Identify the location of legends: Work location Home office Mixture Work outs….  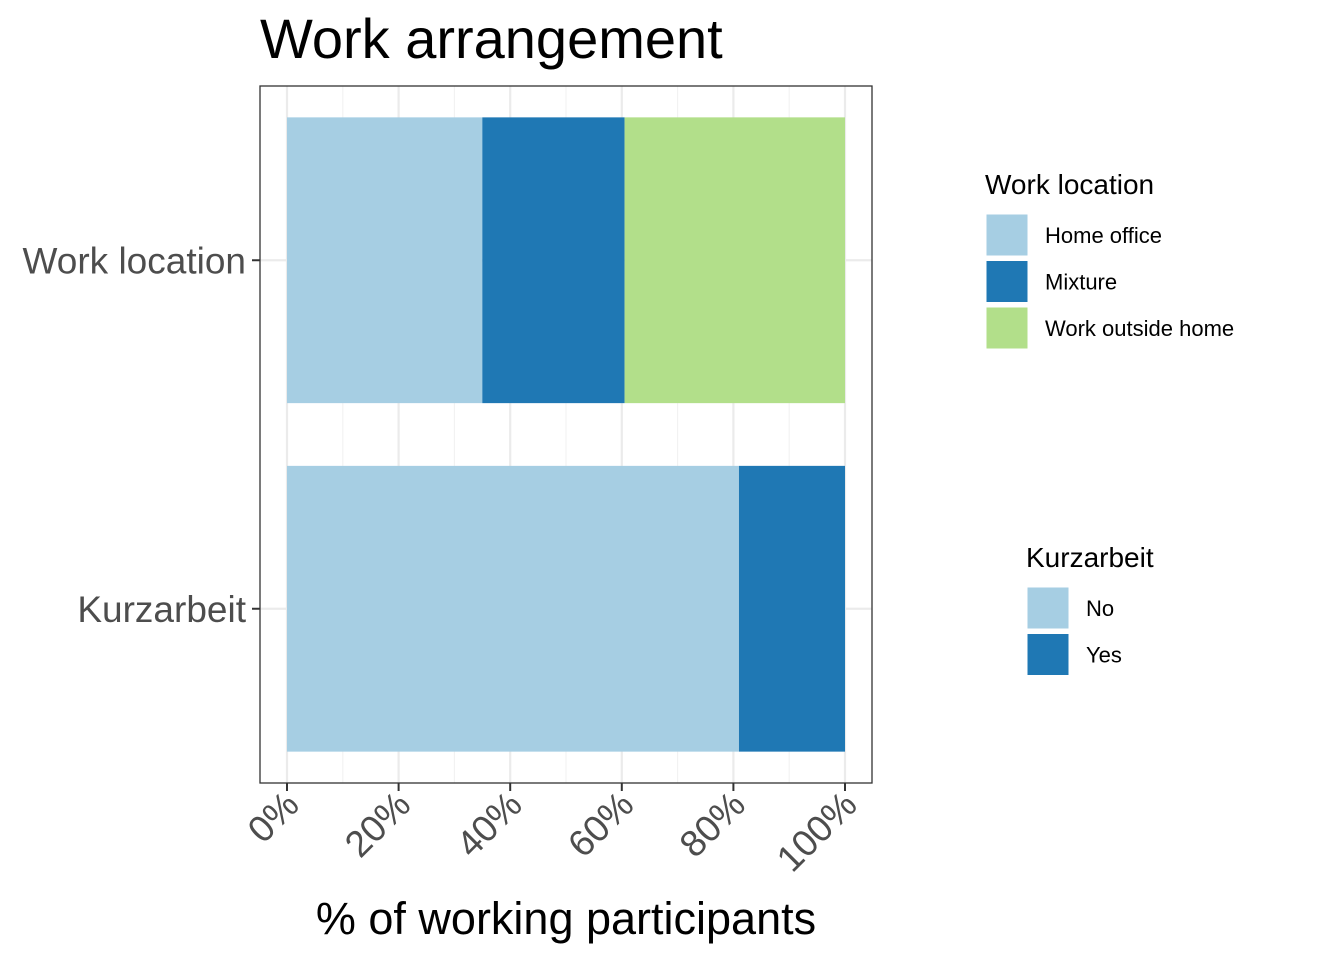
(1109, 422).